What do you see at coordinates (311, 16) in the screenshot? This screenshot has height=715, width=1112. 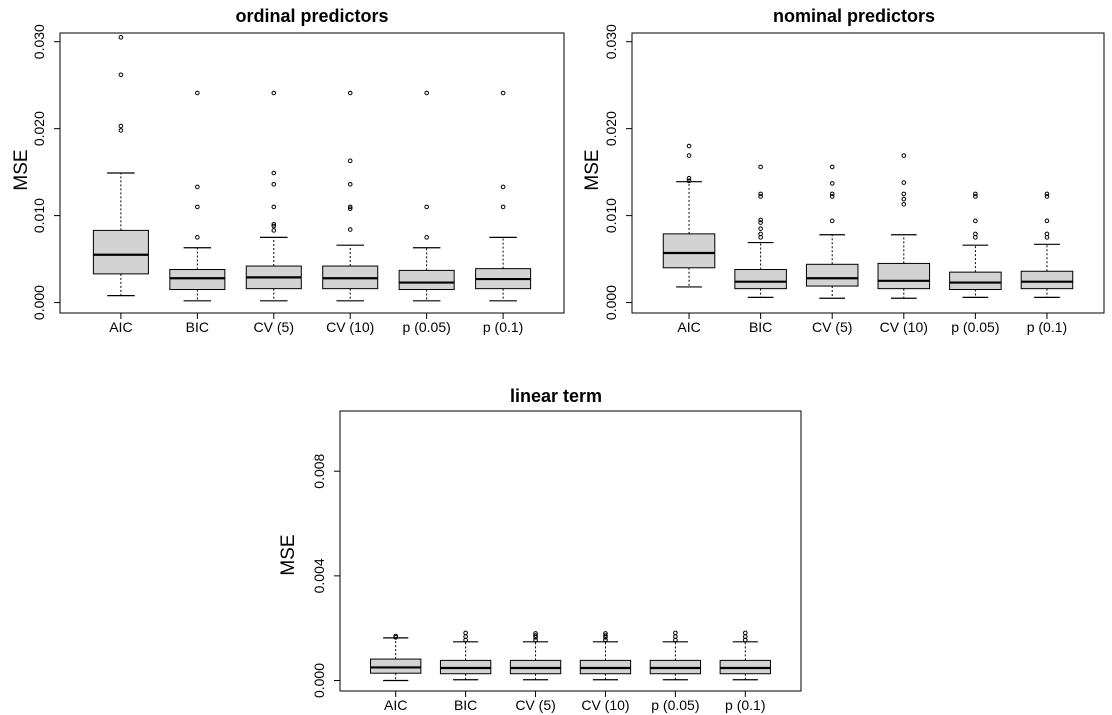 I see `chart-title: ordinal predictors` at bounding box center [311, 16].